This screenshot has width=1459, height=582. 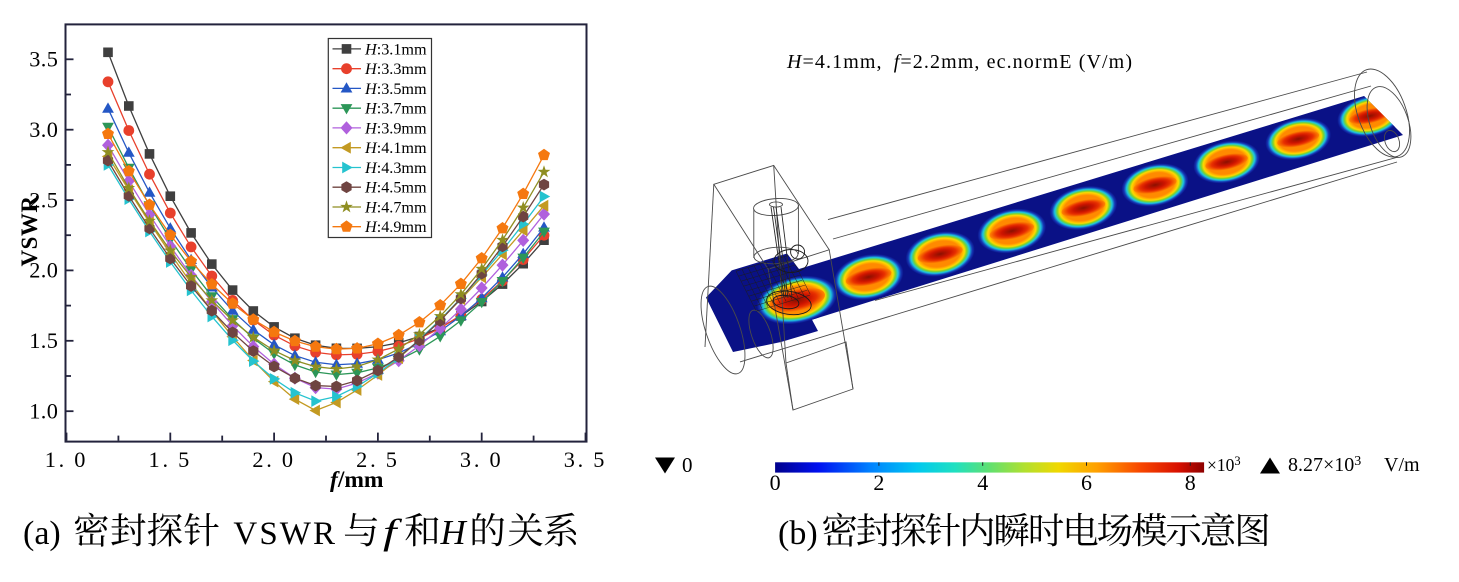 I want to click on svg-text: 6, so click(x=1086, y=482).